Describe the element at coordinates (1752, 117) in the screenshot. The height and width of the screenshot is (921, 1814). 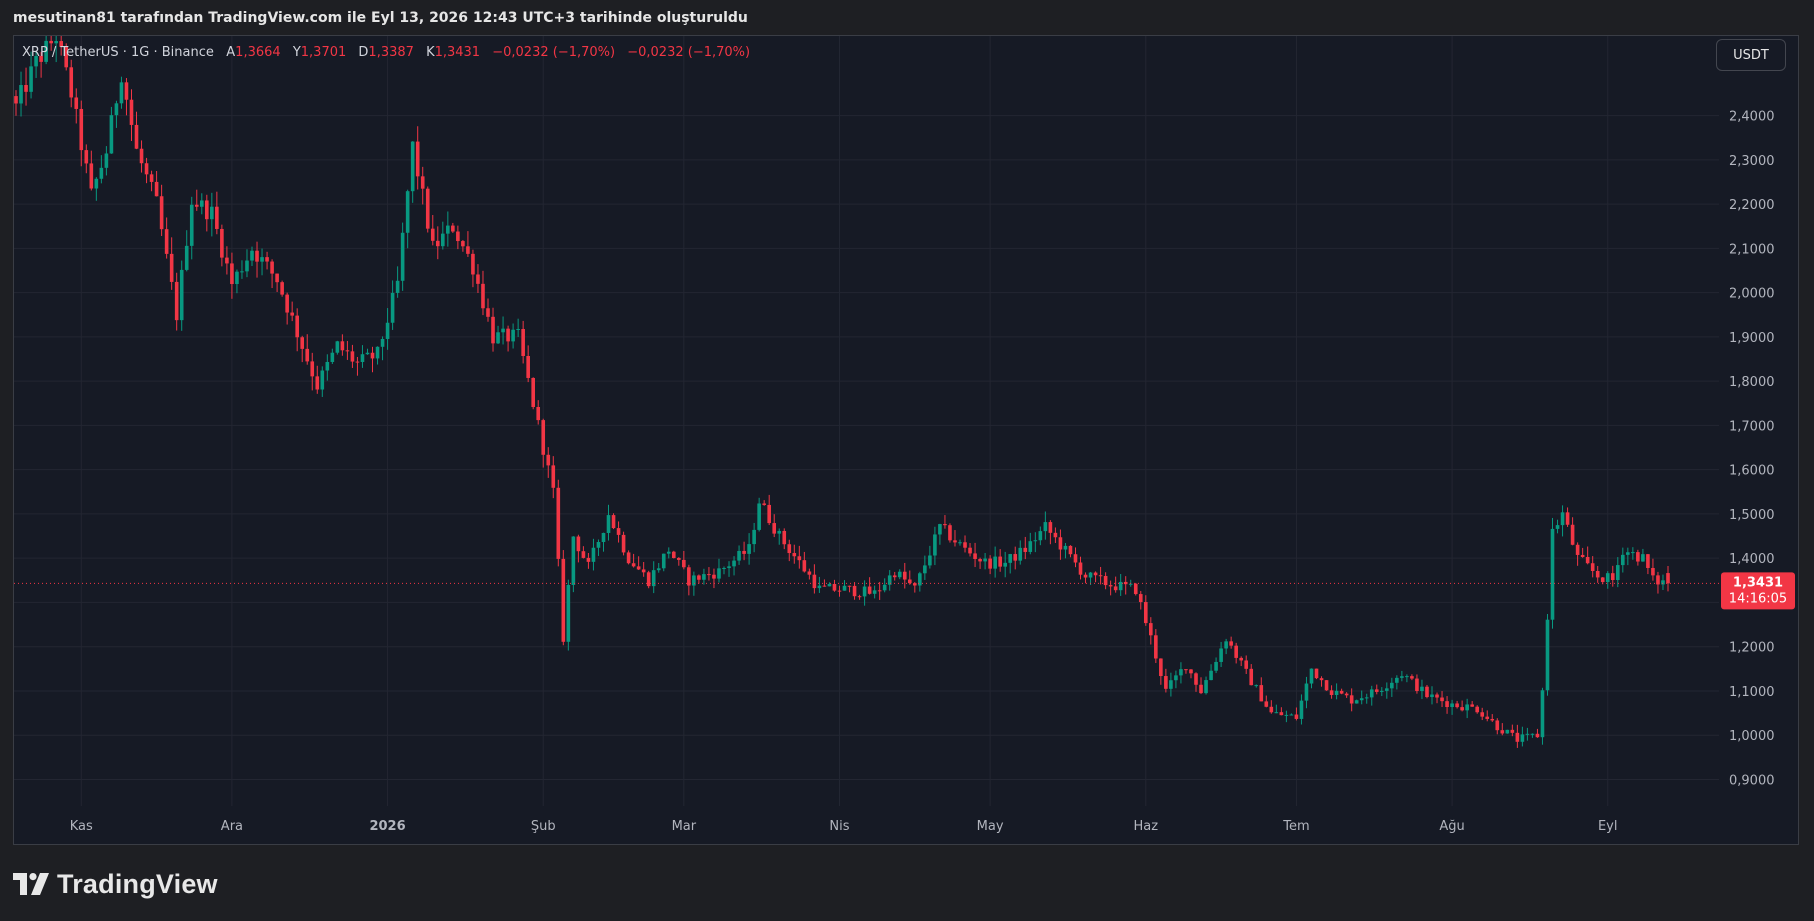
I see `price-axis-label: 2,4000` at that location.